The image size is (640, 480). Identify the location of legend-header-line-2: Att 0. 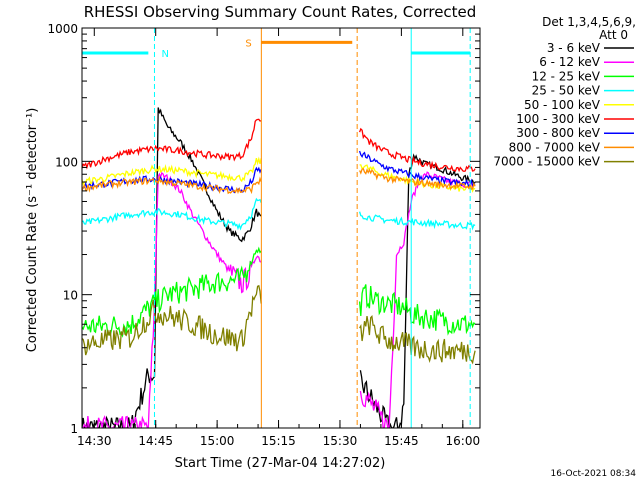
(613, 35).